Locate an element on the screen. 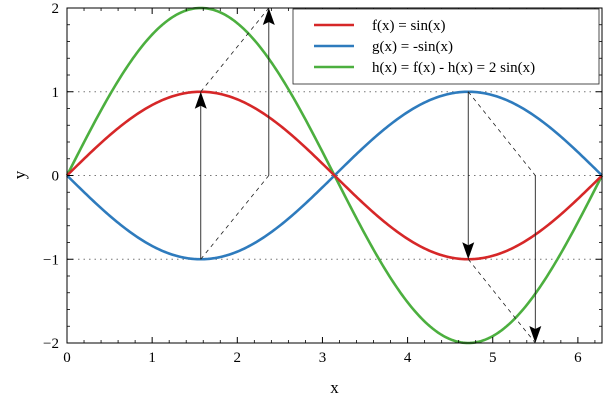 The width and height of the screenshot is (611, 409). legend-label: h(x) = f(x) - h(x) = 2 sin(x) is located at coordinates (453, 68).